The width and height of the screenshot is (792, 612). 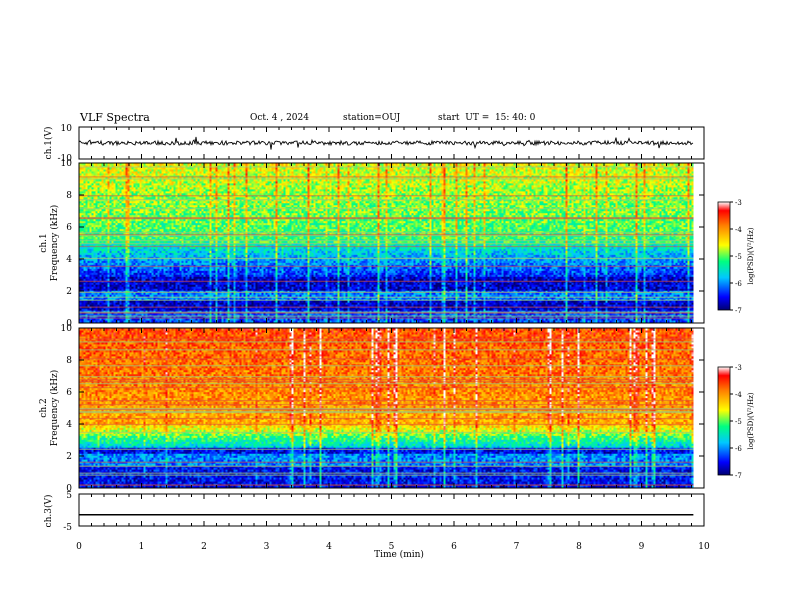 I want to click on header-start-time: start UT = 15: 40: 0, so click(x=487, y=118).